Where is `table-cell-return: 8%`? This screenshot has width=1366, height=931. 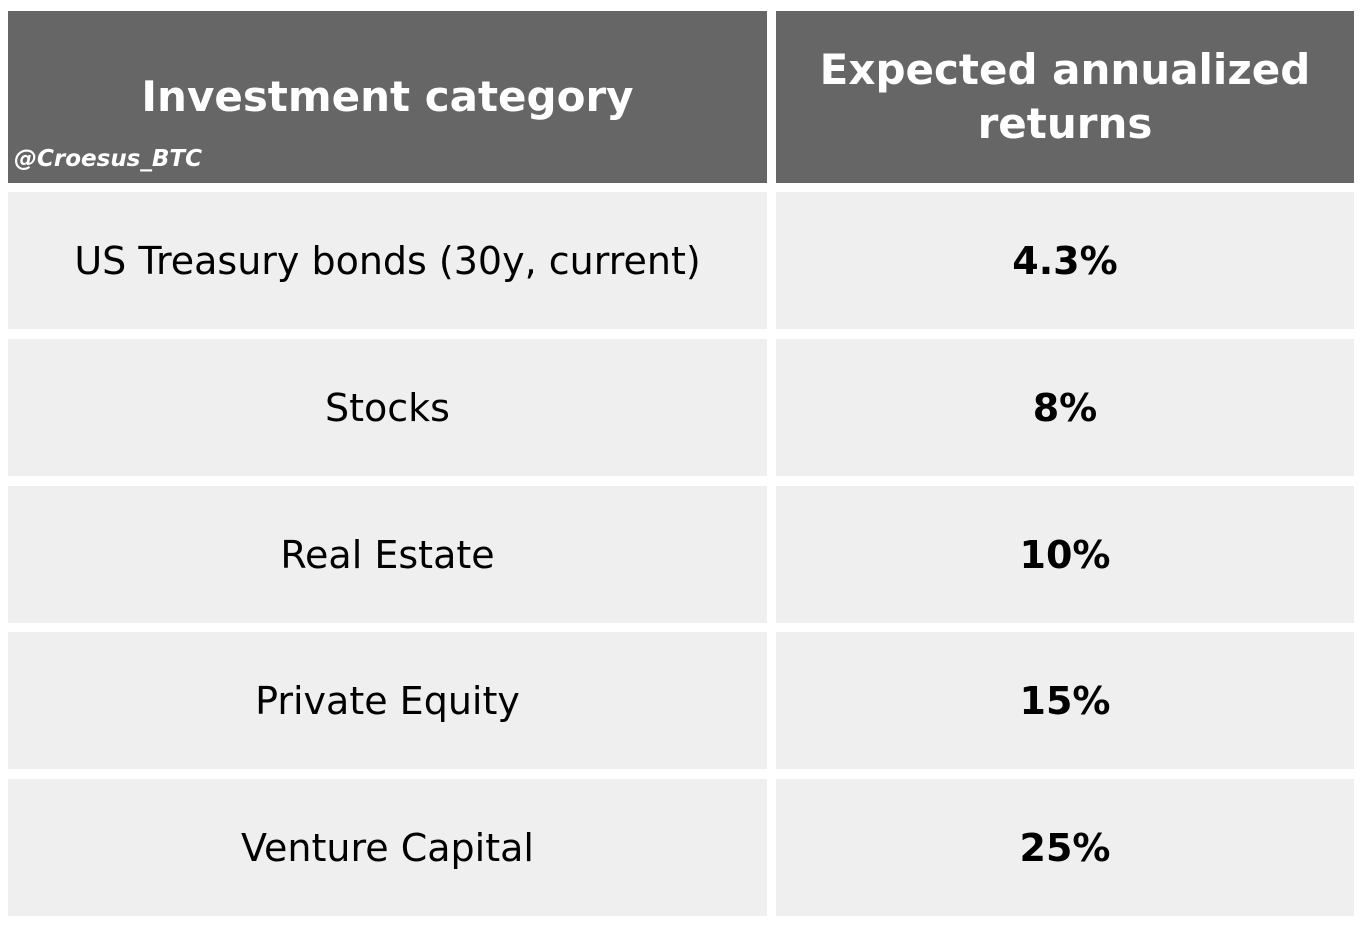
table-cell-return: 8% is located at coordinates (1065, 407).